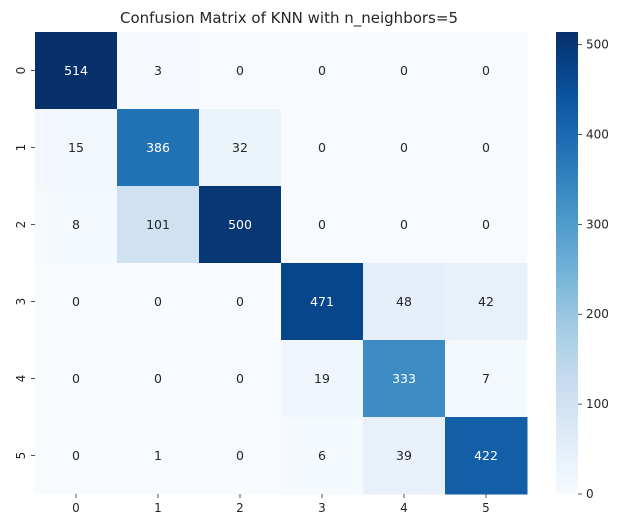 This screenshot has width=629, height=528. What do you see at coordinates (404, 508) in the screenshot?
I see `x-tick-label: 4` at bounding box center [404, 508].